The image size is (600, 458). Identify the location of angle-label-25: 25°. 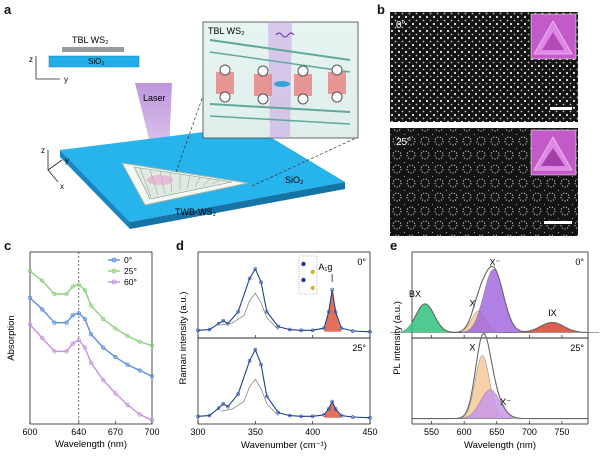
(403, 142).